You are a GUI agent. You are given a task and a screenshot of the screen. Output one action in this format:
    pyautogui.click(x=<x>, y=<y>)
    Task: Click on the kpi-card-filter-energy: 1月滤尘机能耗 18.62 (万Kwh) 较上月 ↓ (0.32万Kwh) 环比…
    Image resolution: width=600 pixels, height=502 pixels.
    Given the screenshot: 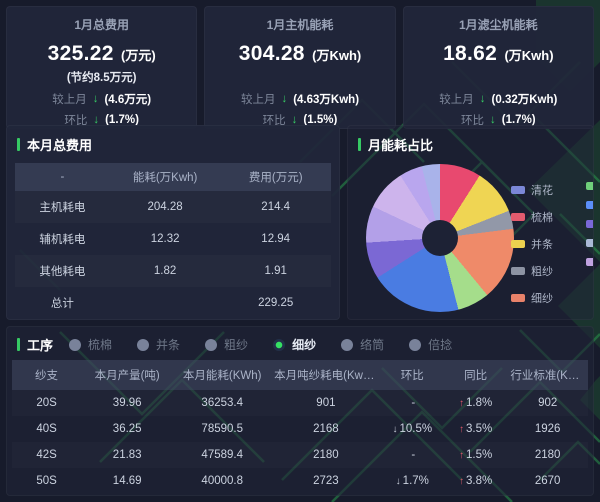 What is the action you would take?
    pyautogui.click(x=498, y=67)
    